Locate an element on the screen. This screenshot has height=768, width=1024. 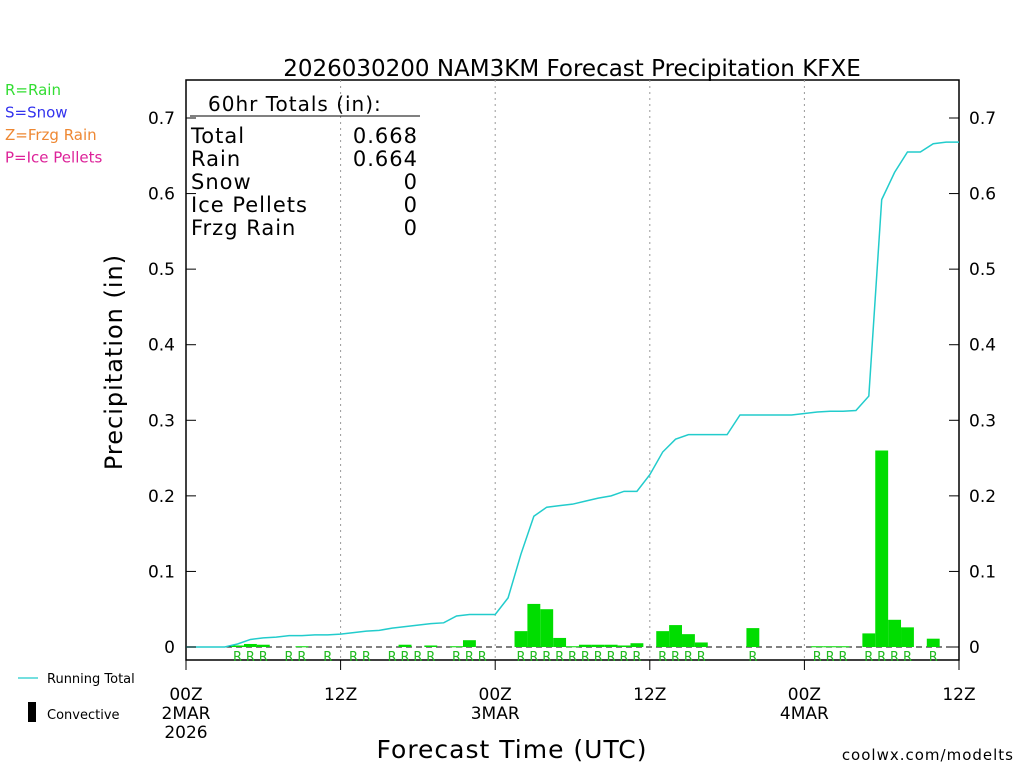
running-total-legend-label: Running Total is located at coordinates (91, 679).